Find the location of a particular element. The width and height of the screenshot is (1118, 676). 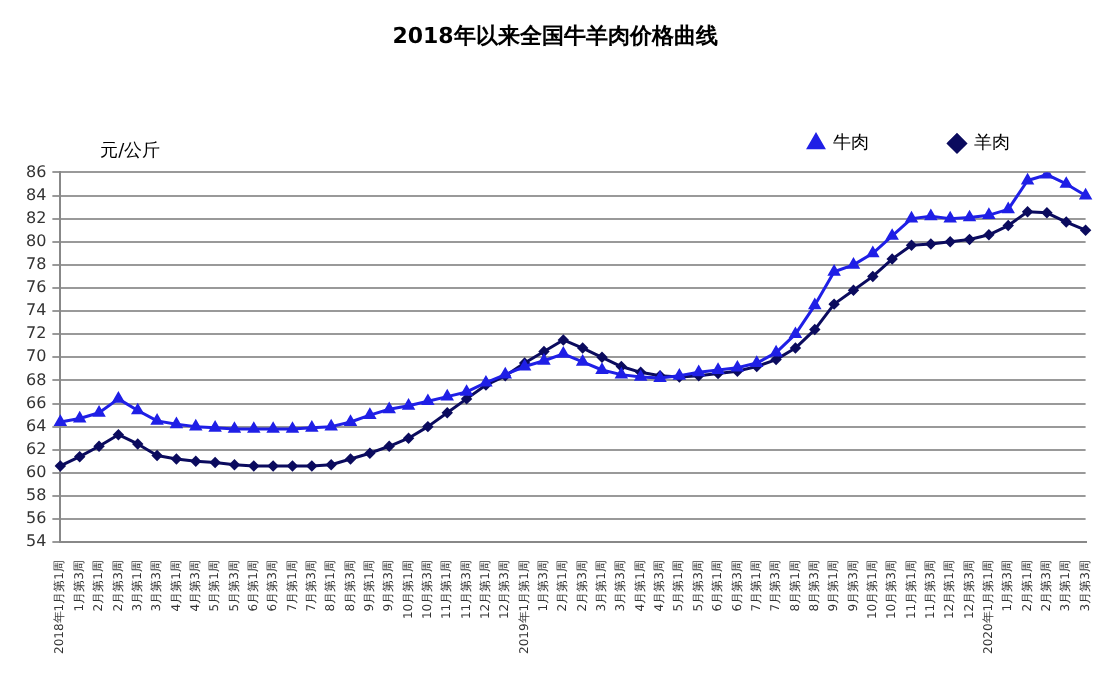

y-tick-label: 86 is located at coordinates (36, 171).